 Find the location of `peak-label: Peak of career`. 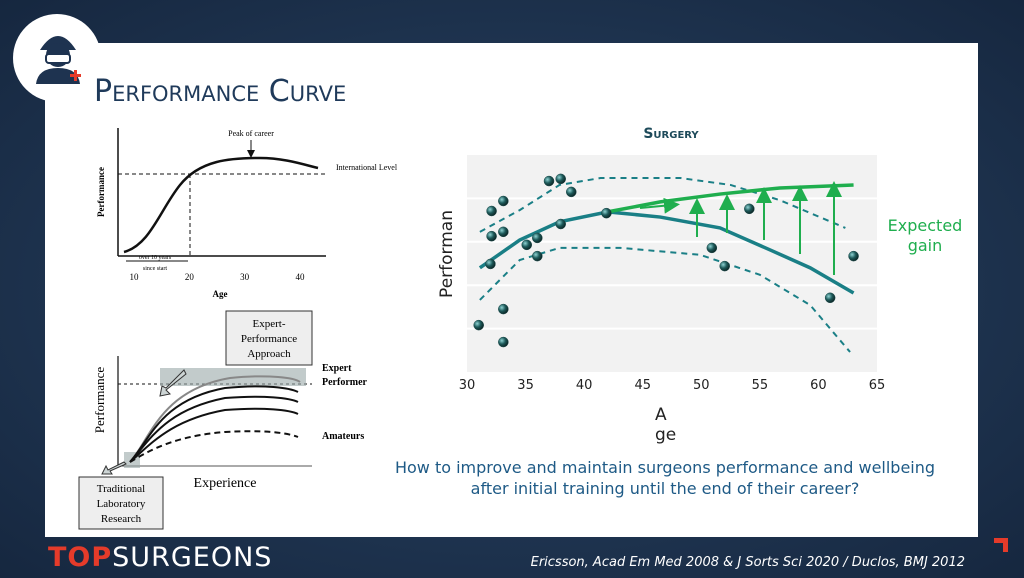

peak-label: Peak of career is located at coordinates (251, 133).